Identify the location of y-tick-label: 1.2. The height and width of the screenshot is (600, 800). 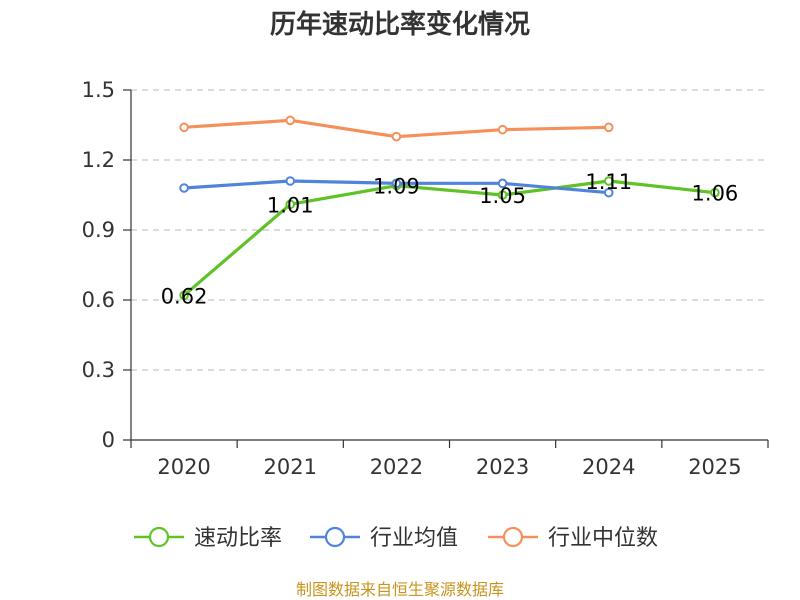
(98, 160).